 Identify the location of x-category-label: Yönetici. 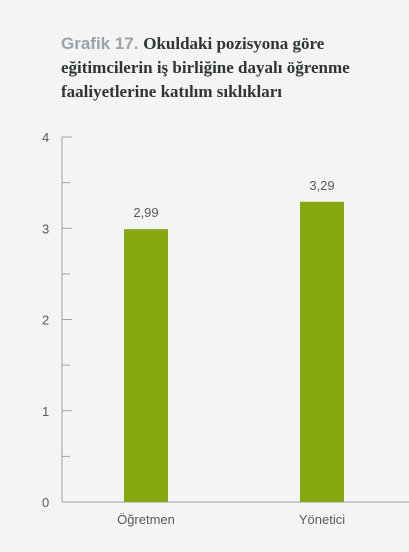
(322, 519).